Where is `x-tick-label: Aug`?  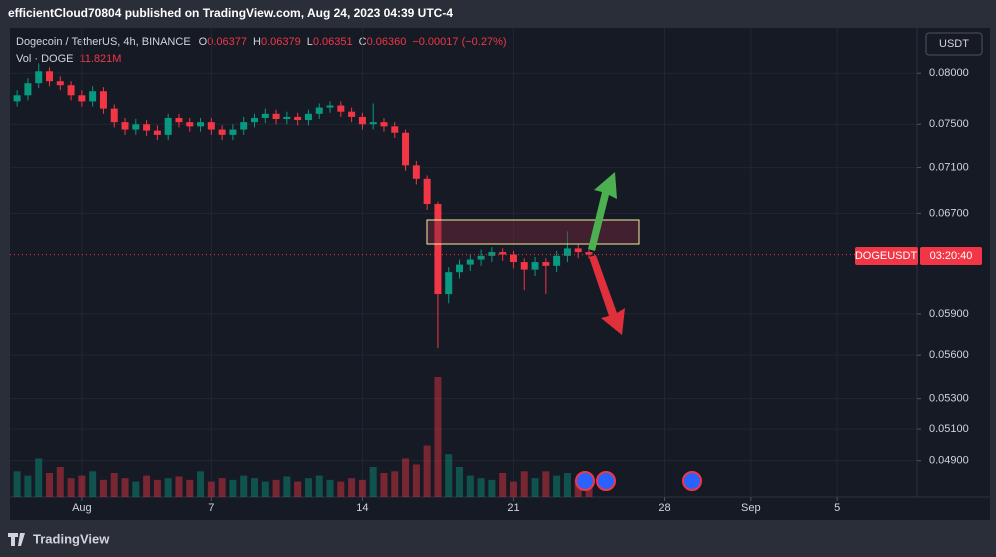
x-tick-label: Aug is located at coordinates (82, 508).